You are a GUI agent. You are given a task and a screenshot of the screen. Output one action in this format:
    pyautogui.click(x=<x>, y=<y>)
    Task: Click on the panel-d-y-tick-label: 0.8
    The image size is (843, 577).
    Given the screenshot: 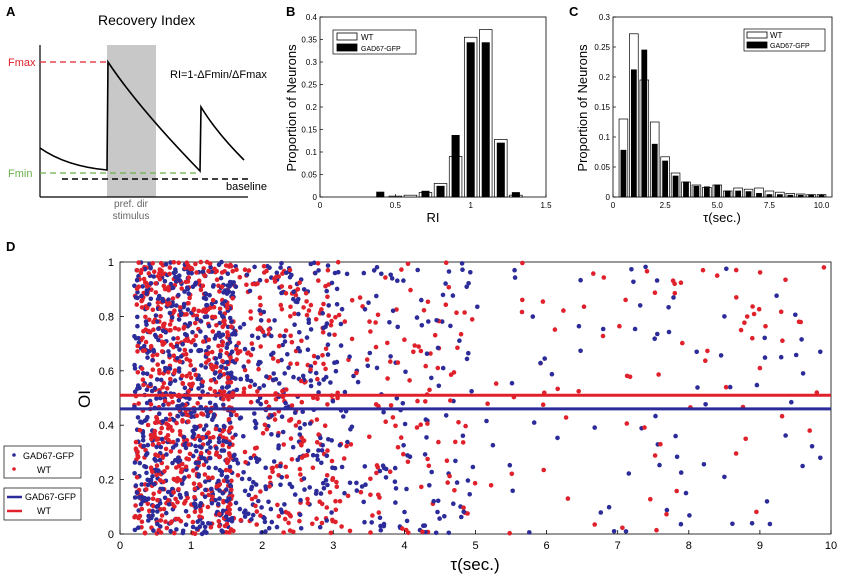 What is the action you would take?
    pyautogui.click(x=106, y=317)
    